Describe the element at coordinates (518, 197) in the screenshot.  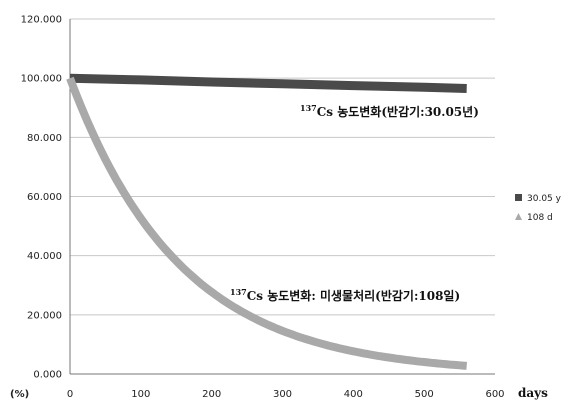
I see `legend-marker-30y` at that location.